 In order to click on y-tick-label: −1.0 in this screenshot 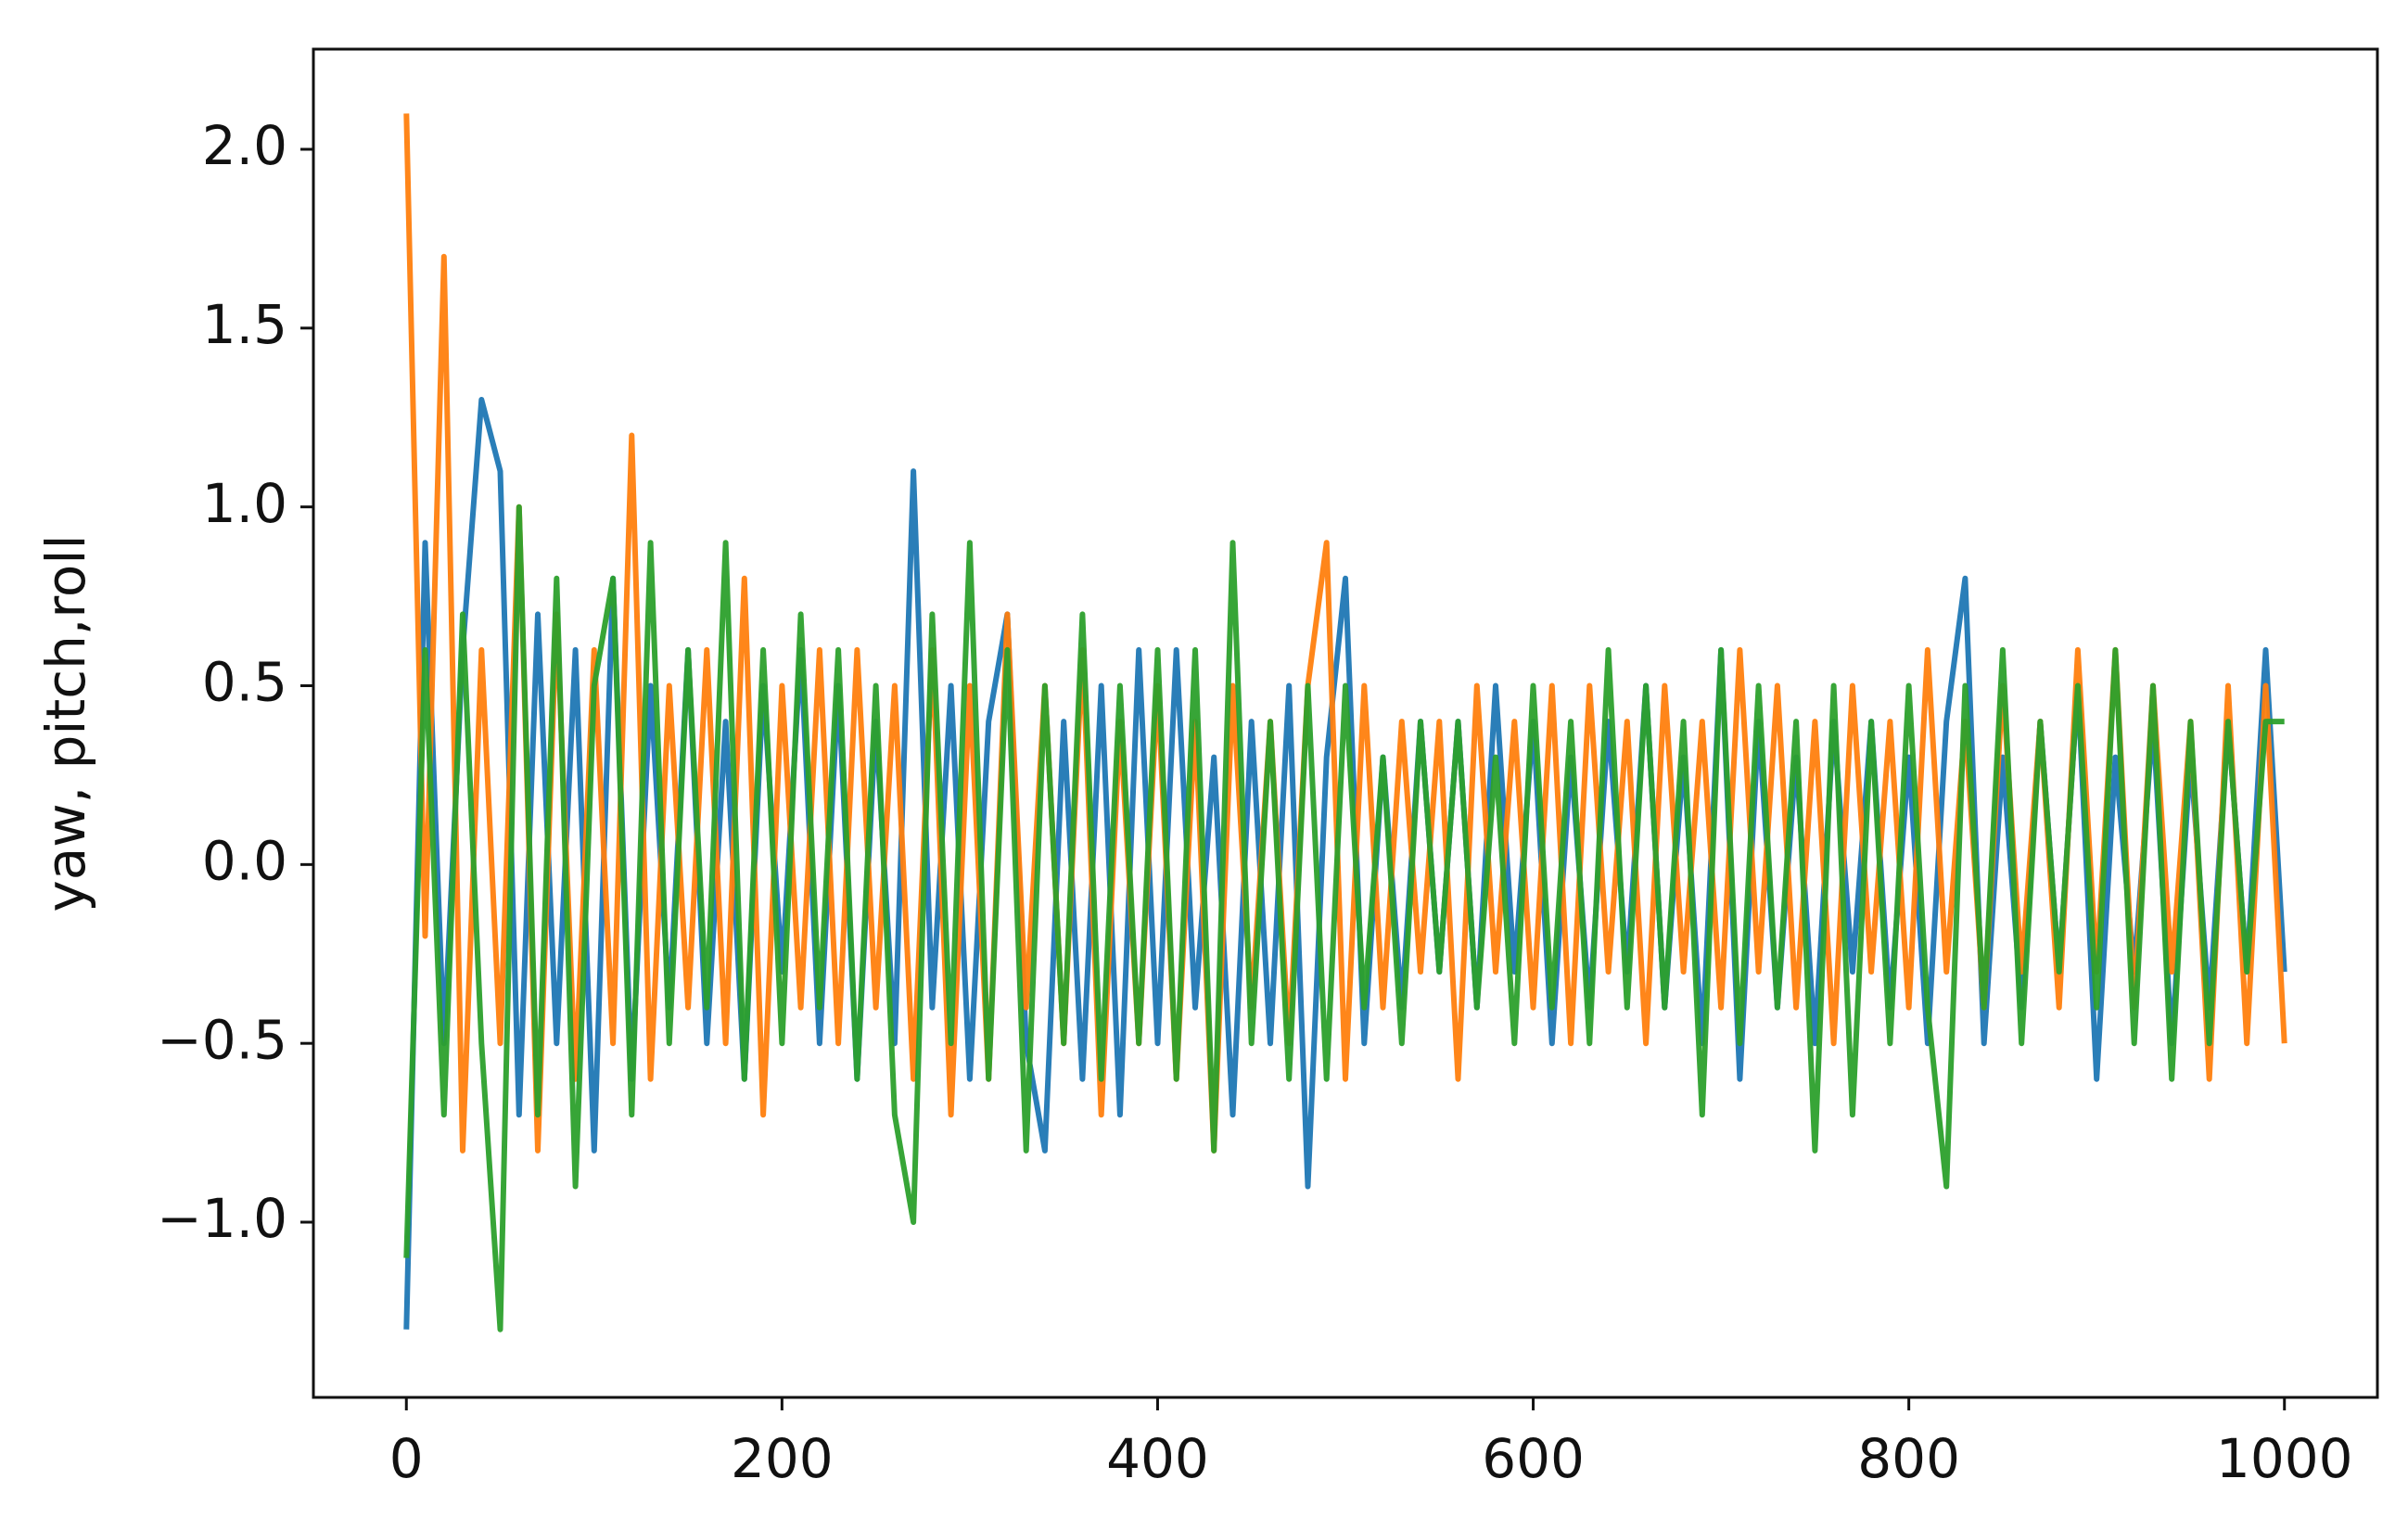, I will do `click(222, 1218)`.